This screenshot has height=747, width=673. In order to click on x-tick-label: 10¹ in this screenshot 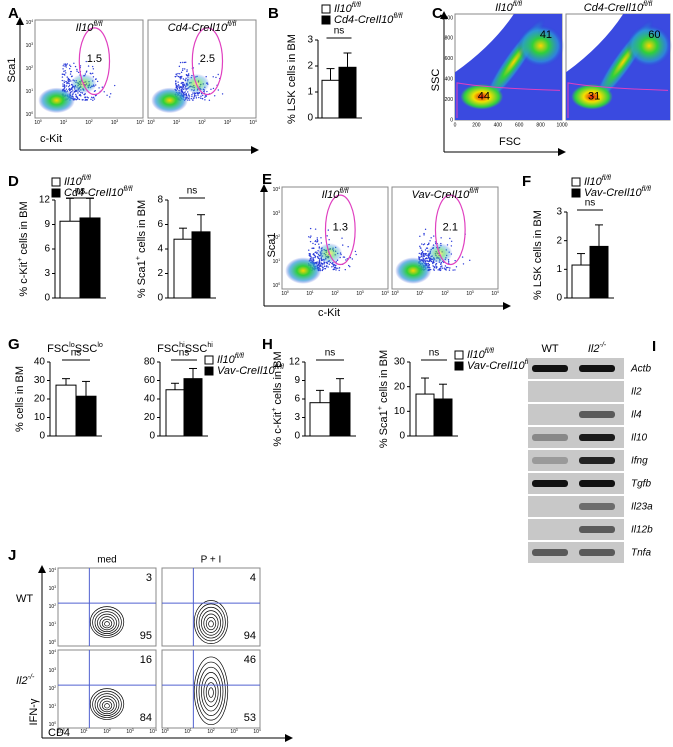, I will do `click(84, 731)`.